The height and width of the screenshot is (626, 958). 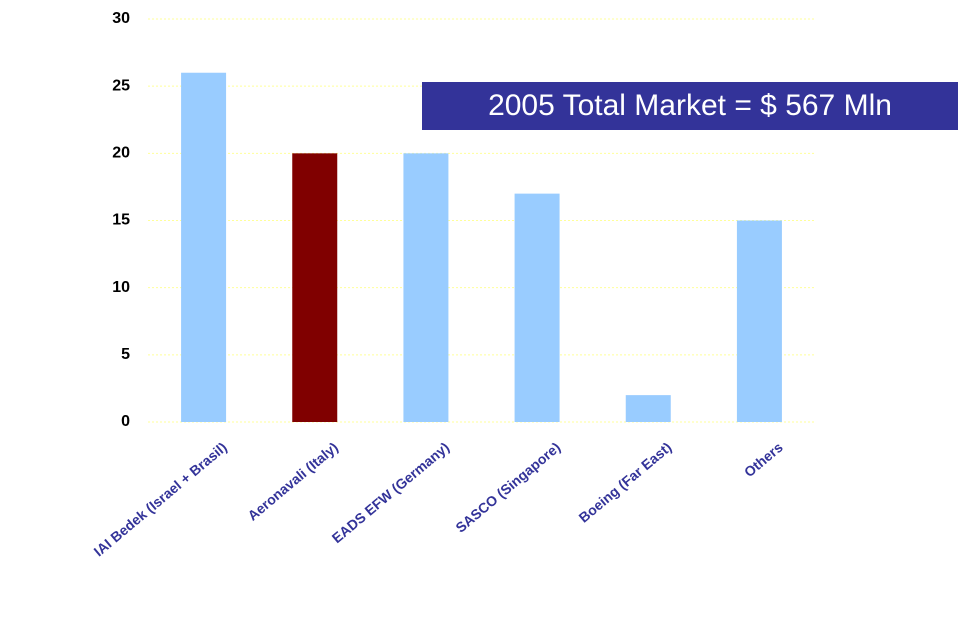 I want to click on annotation: 2005 Total Market = $ 567 Mln, so click(x=690, y=105).